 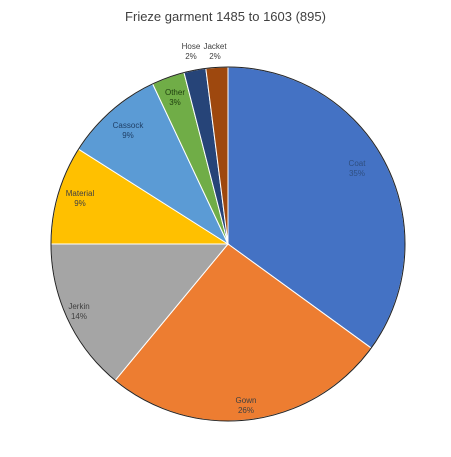 What do you see at coordinates (78, 306) in the screenshot?
I see `slice-label-jerkin: Jerkin` at bounding box center [78, 306].